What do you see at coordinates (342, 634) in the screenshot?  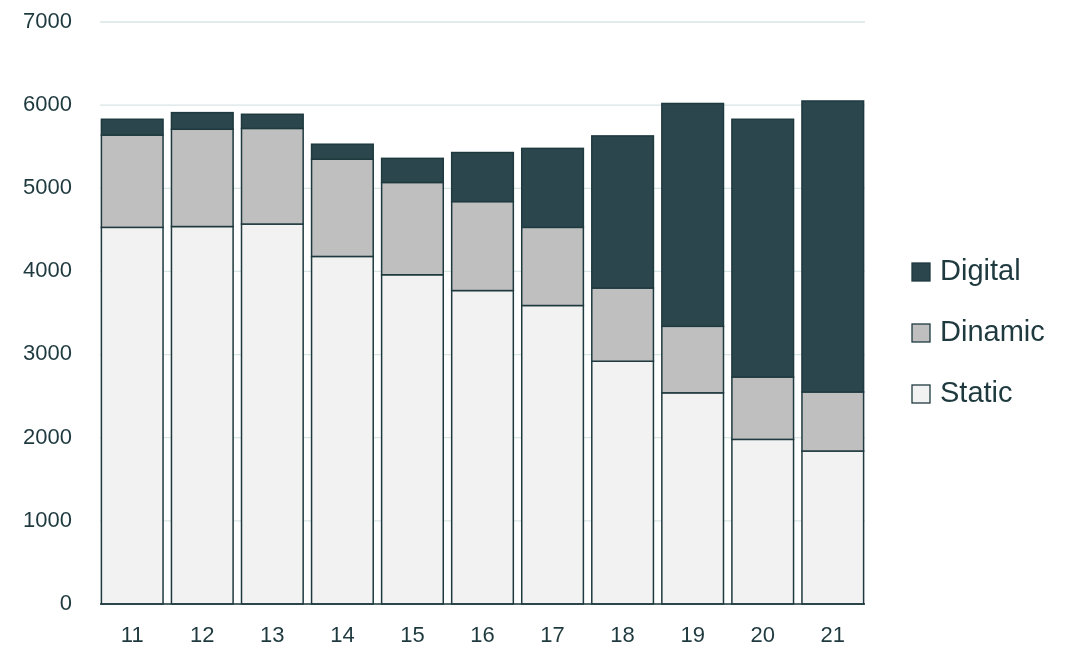 I see `x-tick-label: 14` at bounding box center [342, 634].